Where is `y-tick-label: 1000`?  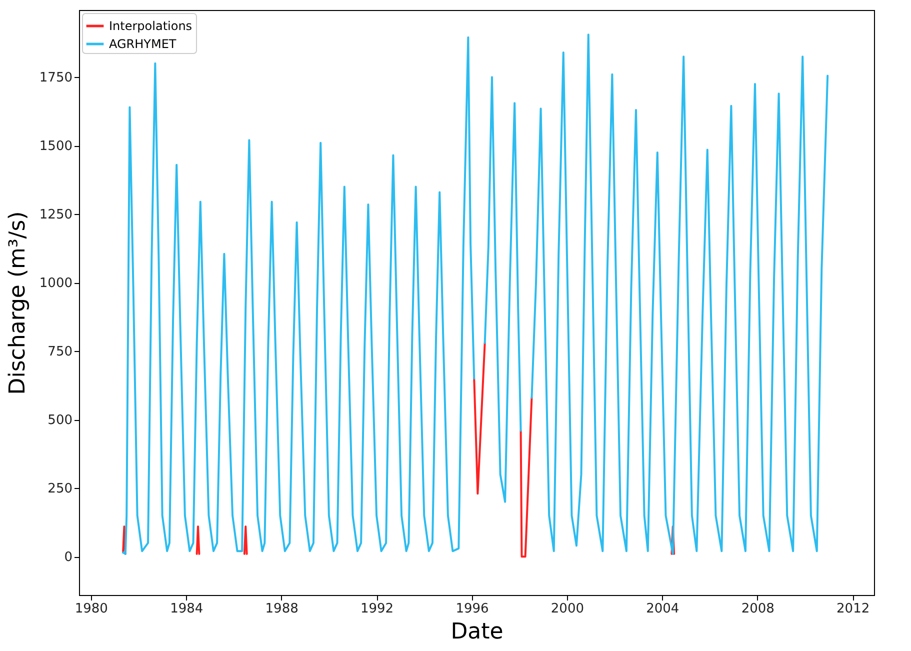
y-tick-label: 1000 is located at coordinates (55, 284).